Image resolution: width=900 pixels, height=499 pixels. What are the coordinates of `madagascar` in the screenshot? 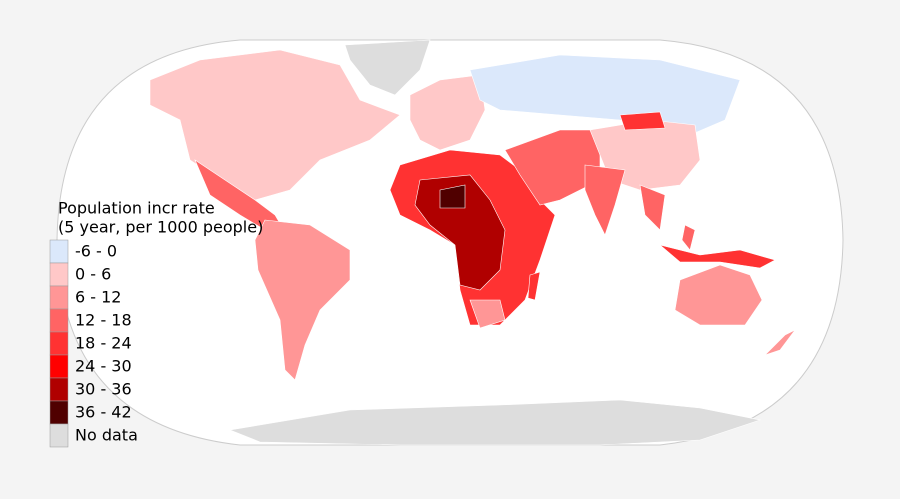 It's located at (534, 286).